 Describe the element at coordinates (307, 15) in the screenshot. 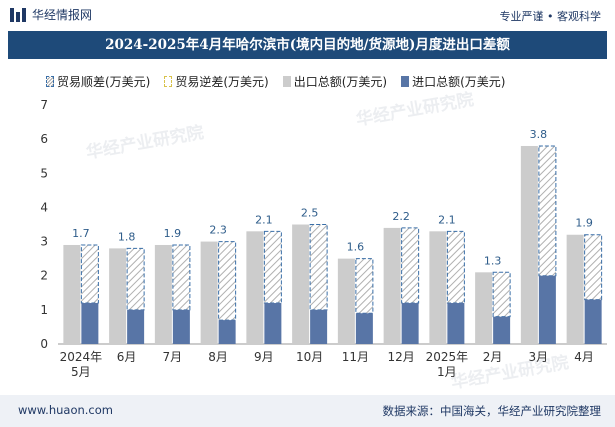

I see `top-bar: 华经情报网 专业严谨 • 客观科学` at that location.